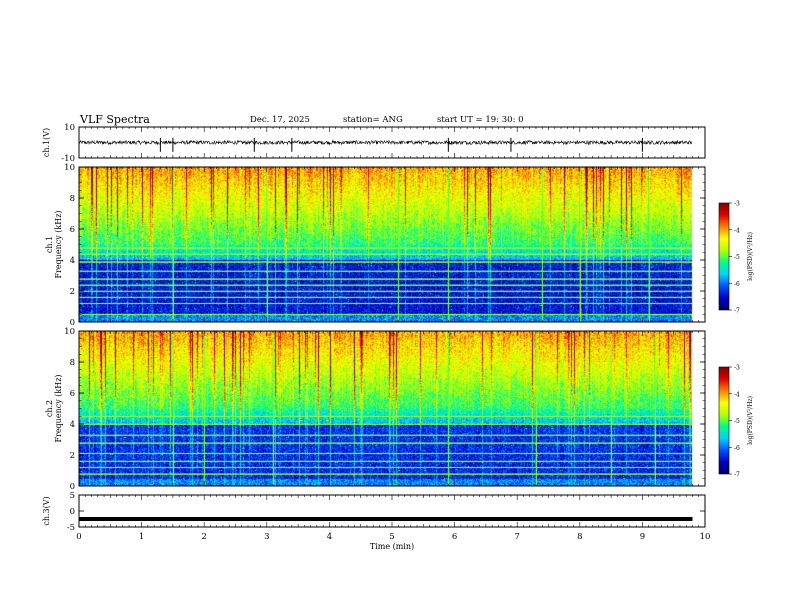 This screenshot has width=792, height=612. Describe the element at coordinates (454, 537) in the screenshot. I see `x-tick-label: 6` at that location.